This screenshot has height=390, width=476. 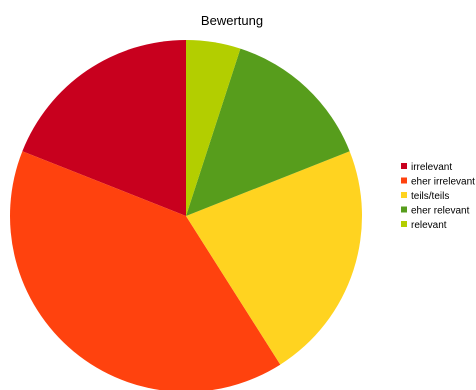 I want to click on legend-swatch-teils-teils, so click(x=404, y=195).